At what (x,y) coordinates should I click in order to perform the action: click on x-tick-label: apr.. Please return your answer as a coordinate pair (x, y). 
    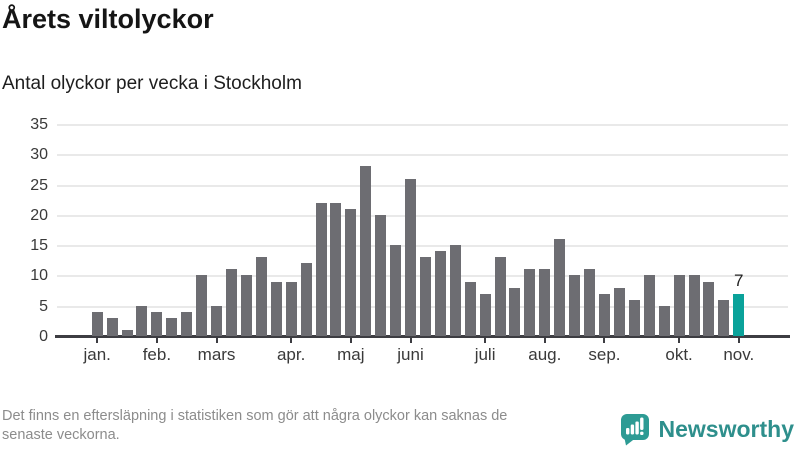
    Looking at the image, I should click on (291, 354).